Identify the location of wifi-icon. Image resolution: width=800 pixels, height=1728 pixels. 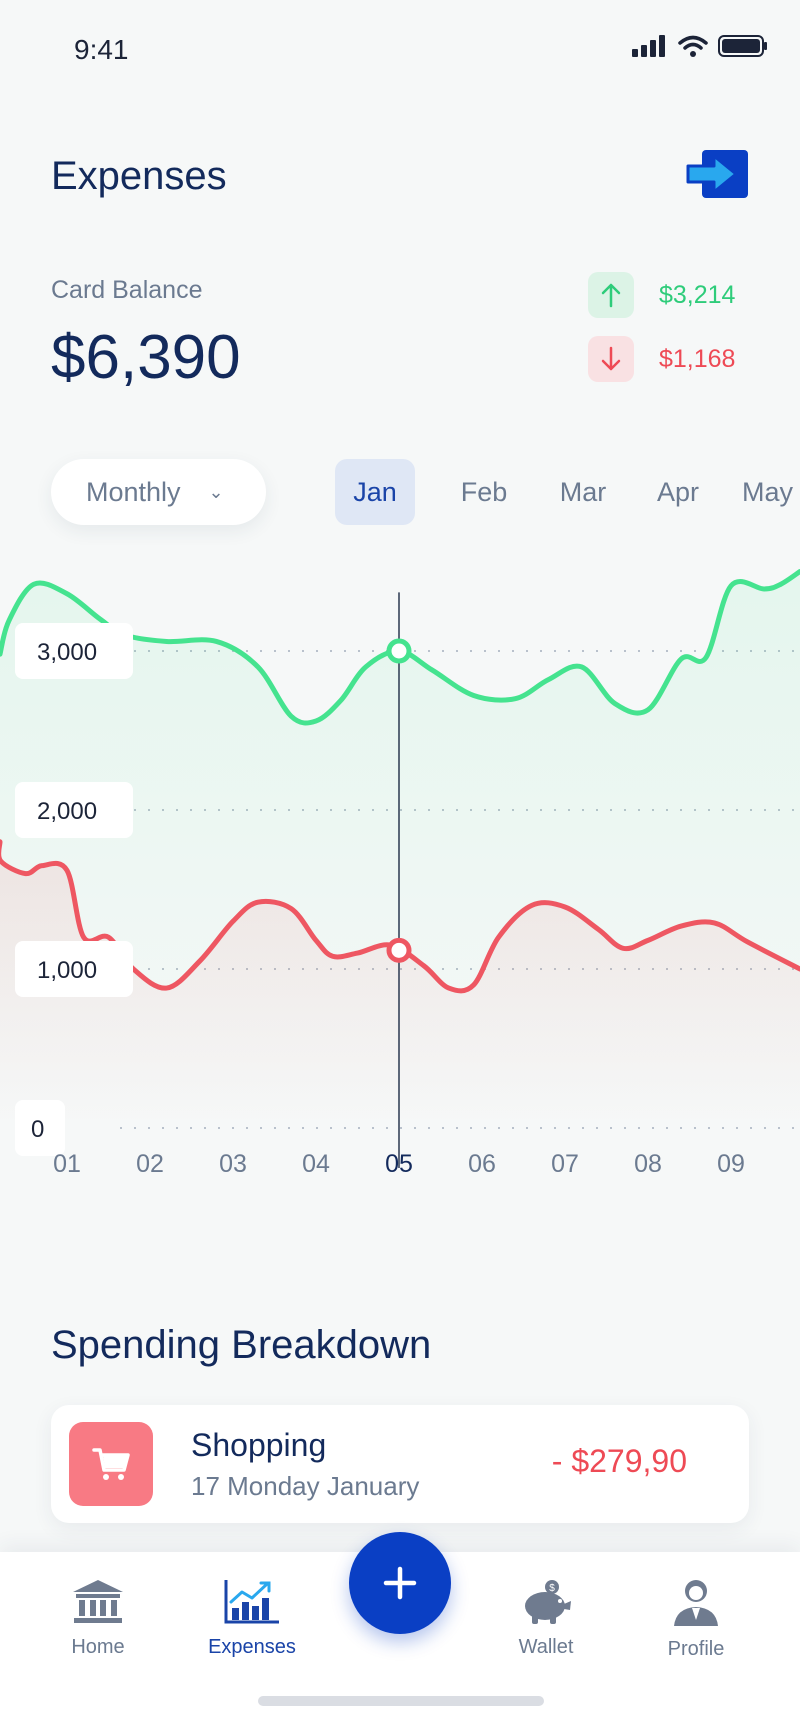
(693, 46).